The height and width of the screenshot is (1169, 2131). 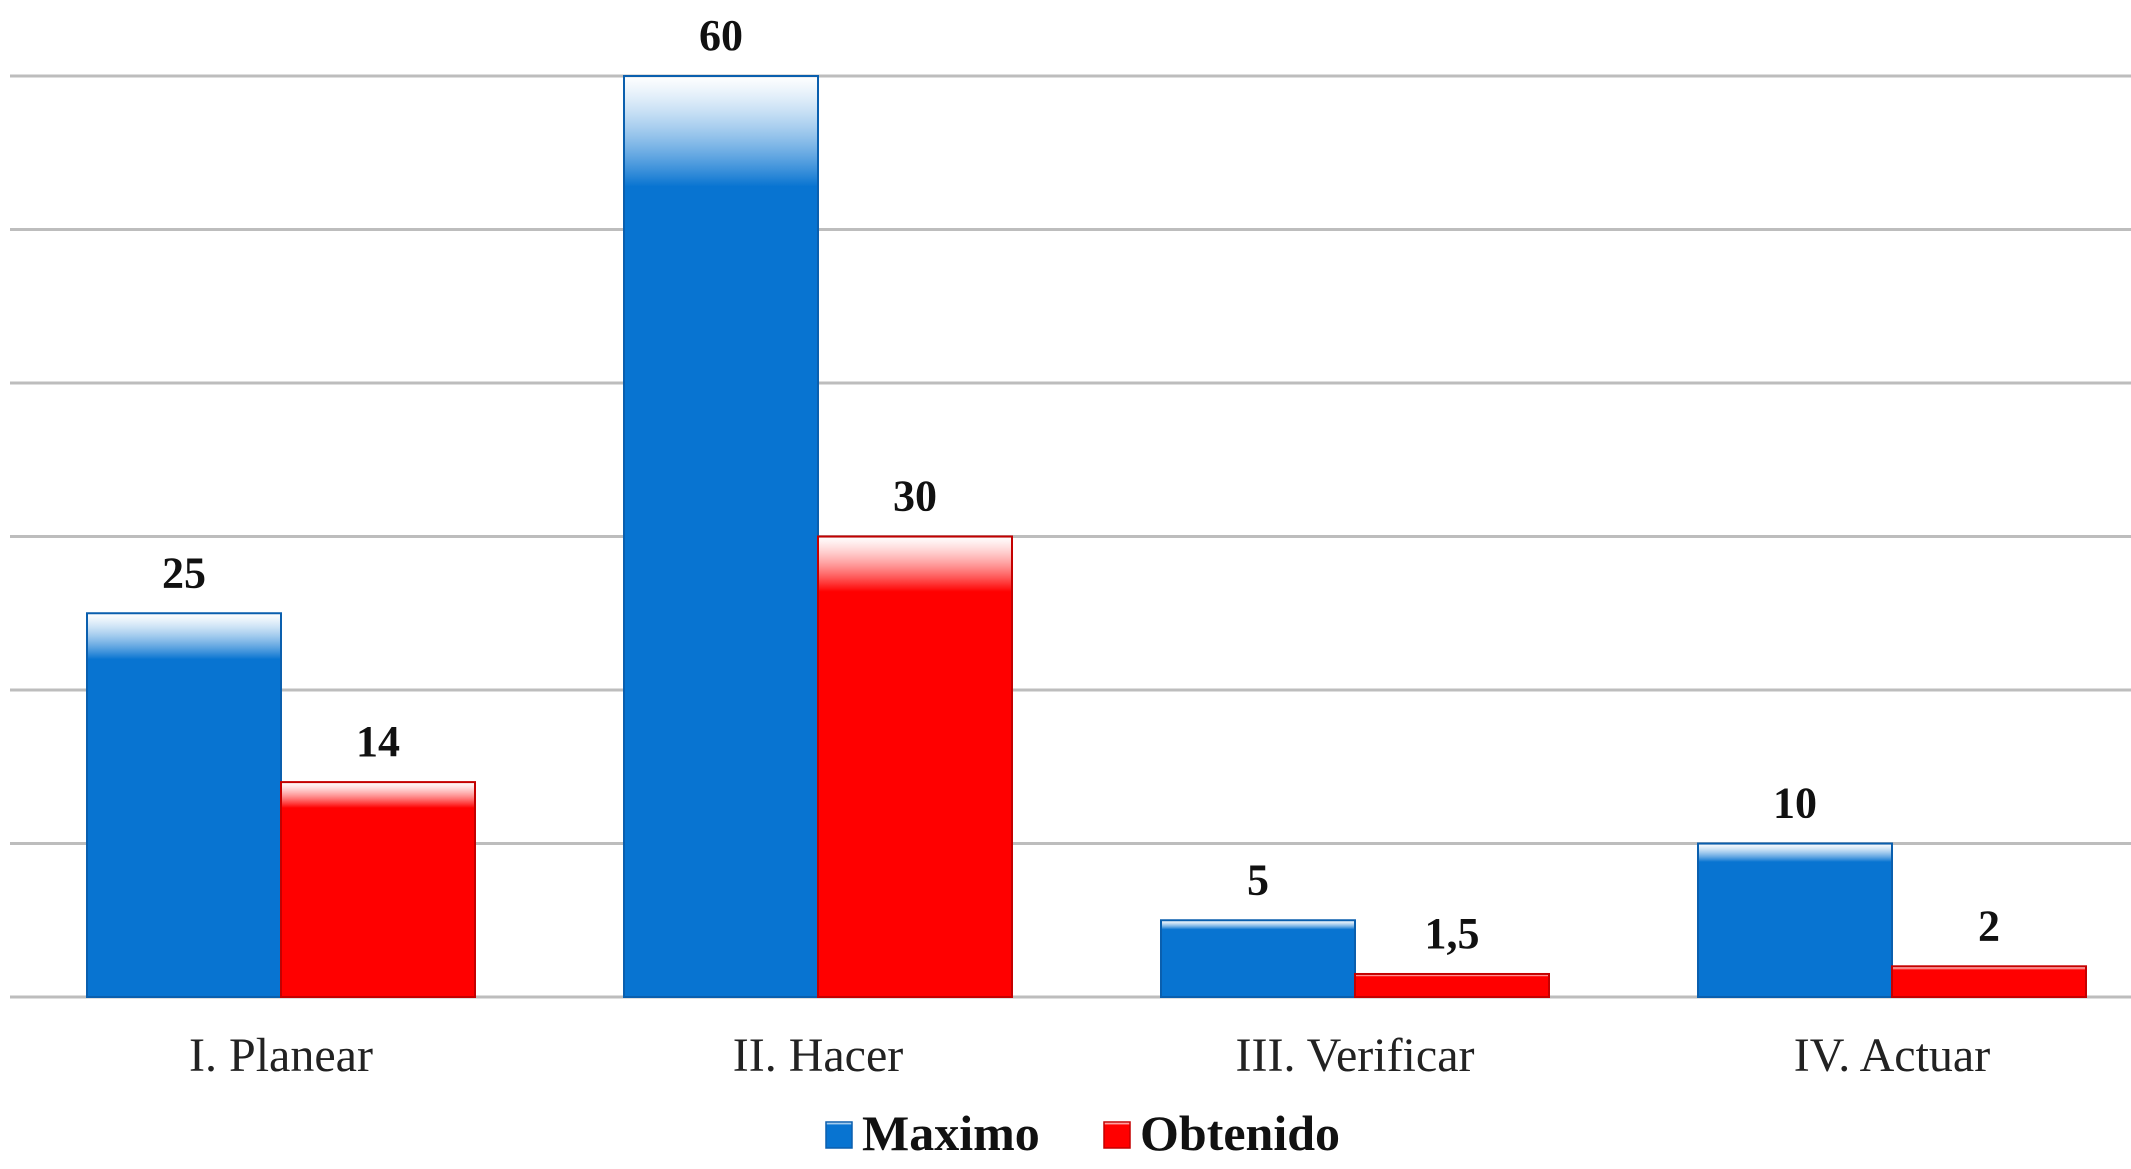 What do you see at coordinates (1989, 925) in the screenshot?
I see `data-label-obtenido-4: 2` at bounding box center [1989, 925].